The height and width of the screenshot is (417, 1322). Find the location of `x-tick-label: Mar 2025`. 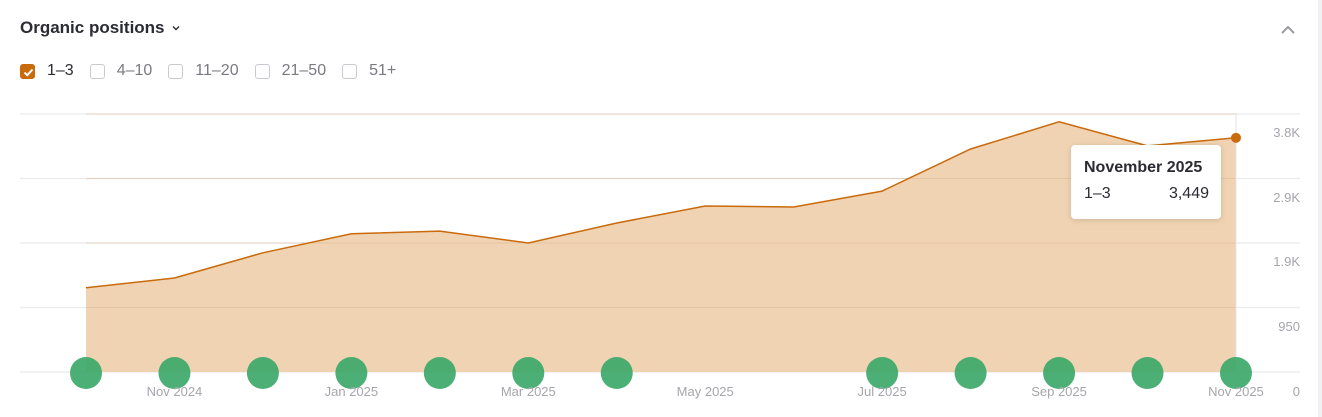

x-tick-label: Mar 2025 is located at coordinates (528, 391).